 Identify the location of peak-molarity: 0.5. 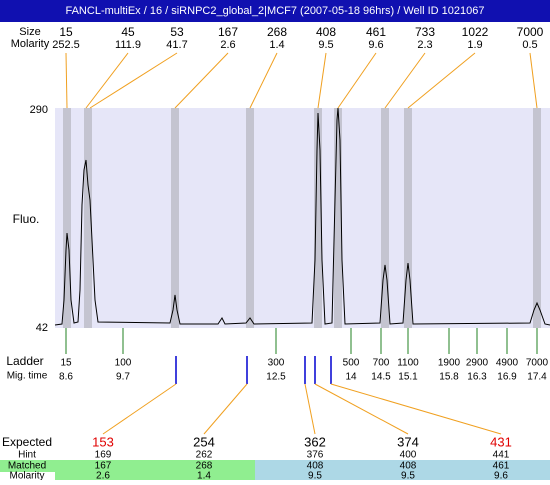
(529, 45).